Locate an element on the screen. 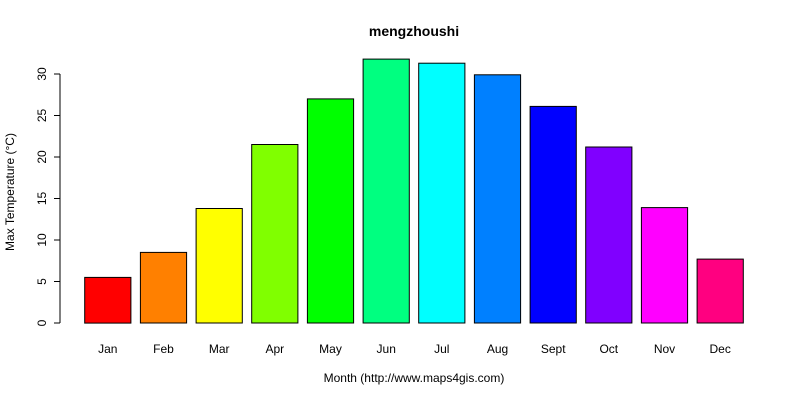 The height and width of the screenshot is (400, 800). bar-may is located at coordinates (330, 211).